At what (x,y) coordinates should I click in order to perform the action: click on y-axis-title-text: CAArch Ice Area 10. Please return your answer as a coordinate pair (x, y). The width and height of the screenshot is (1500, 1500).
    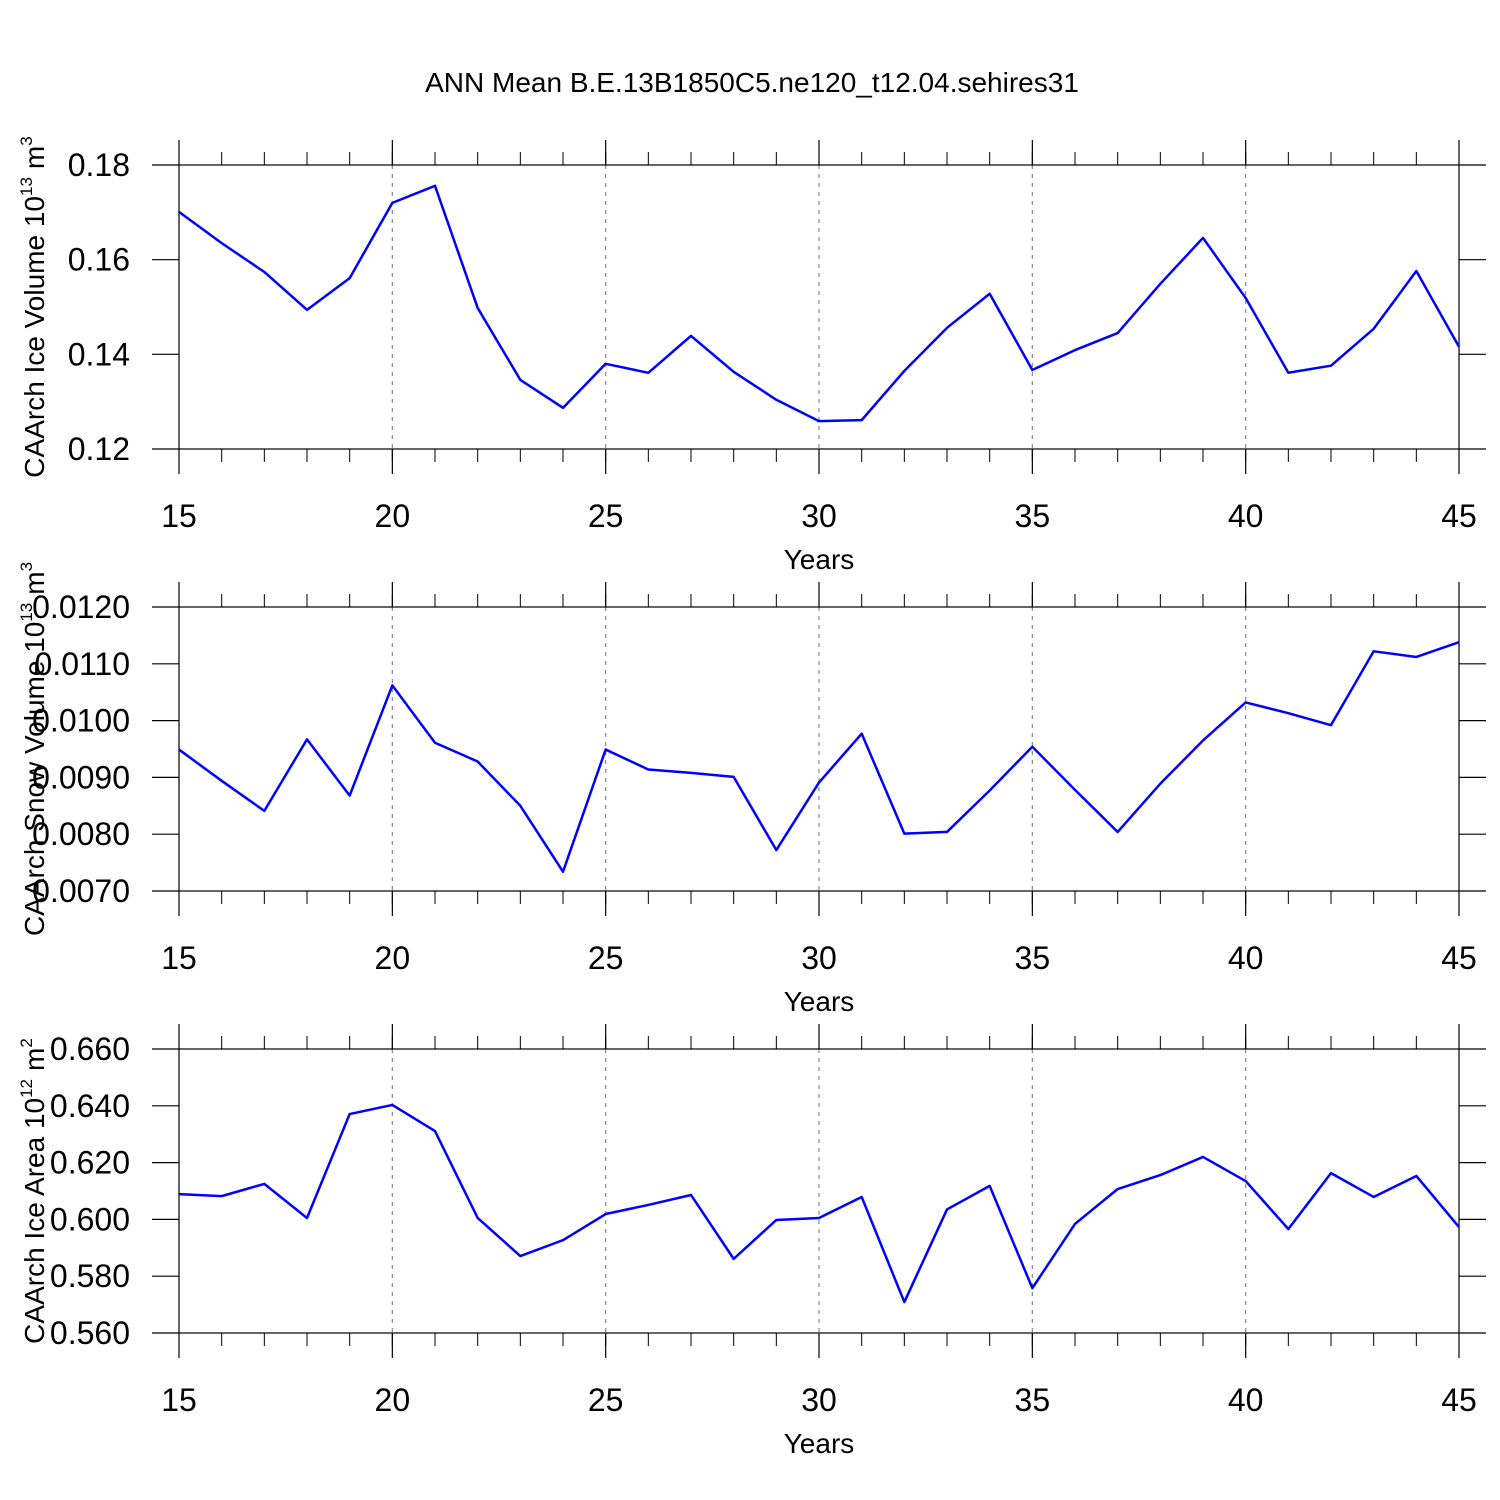
    Looking at the image, I should click on (34, 1221).